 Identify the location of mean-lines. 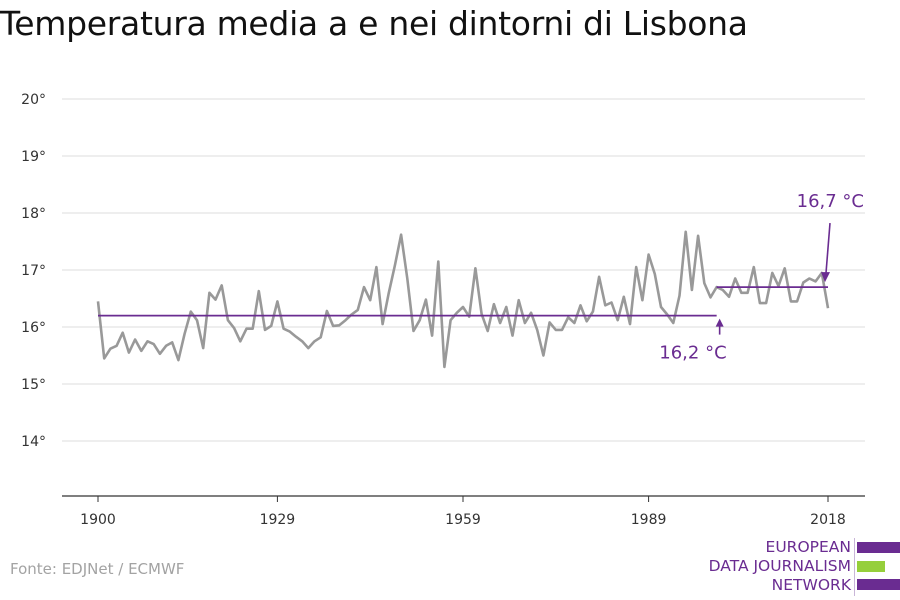
(463, 301).